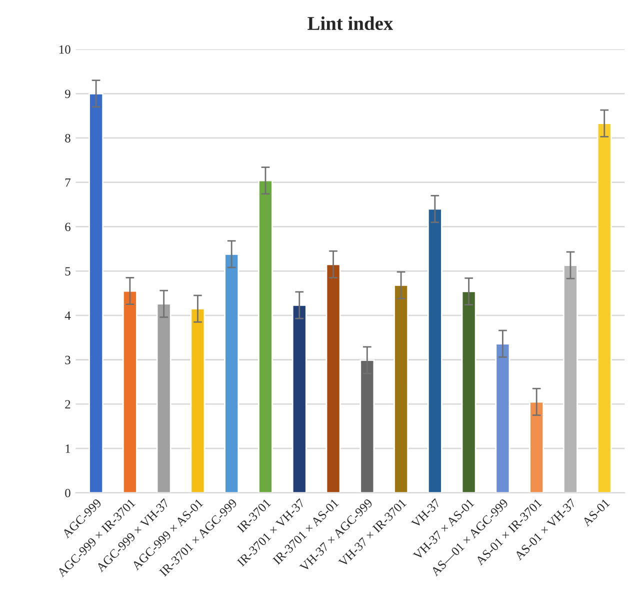 The image size is (631, 616). I want to click on y-tick-label: 2, so click(67, 404).